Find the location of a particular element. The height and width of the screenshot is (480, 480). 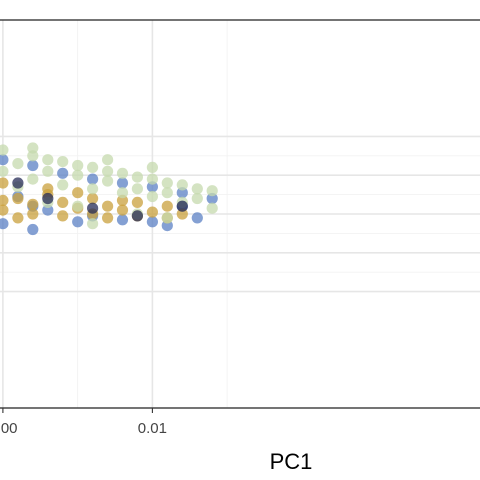

x-axis-ticks: −0.02−0.010.000.01 is located at coordinates (83, 422).